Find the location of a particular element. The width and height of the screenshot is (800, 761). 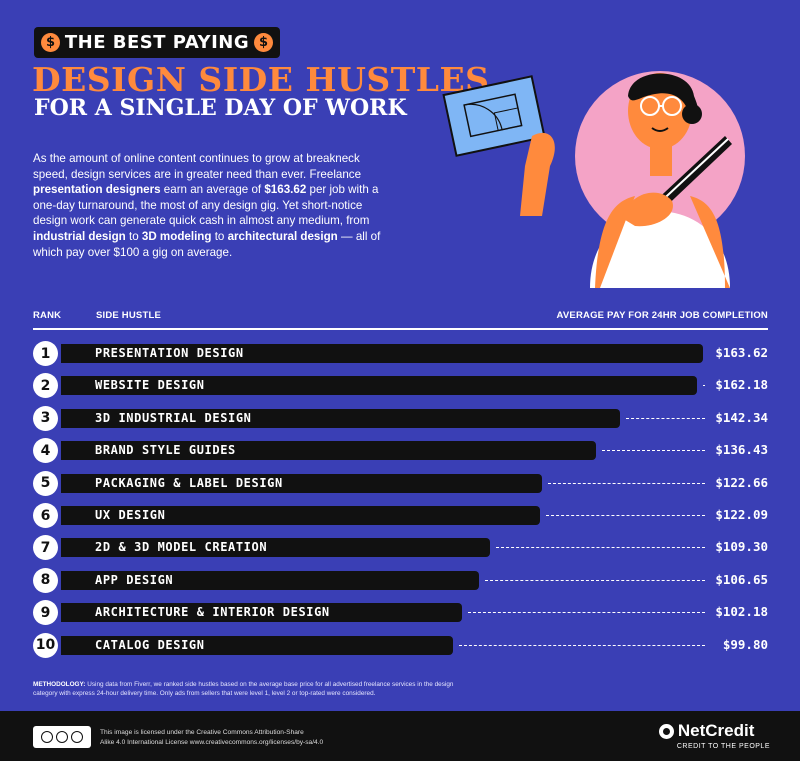

hustle-column-header: SIDE HUSTLE is located at coordinates (129, 315).